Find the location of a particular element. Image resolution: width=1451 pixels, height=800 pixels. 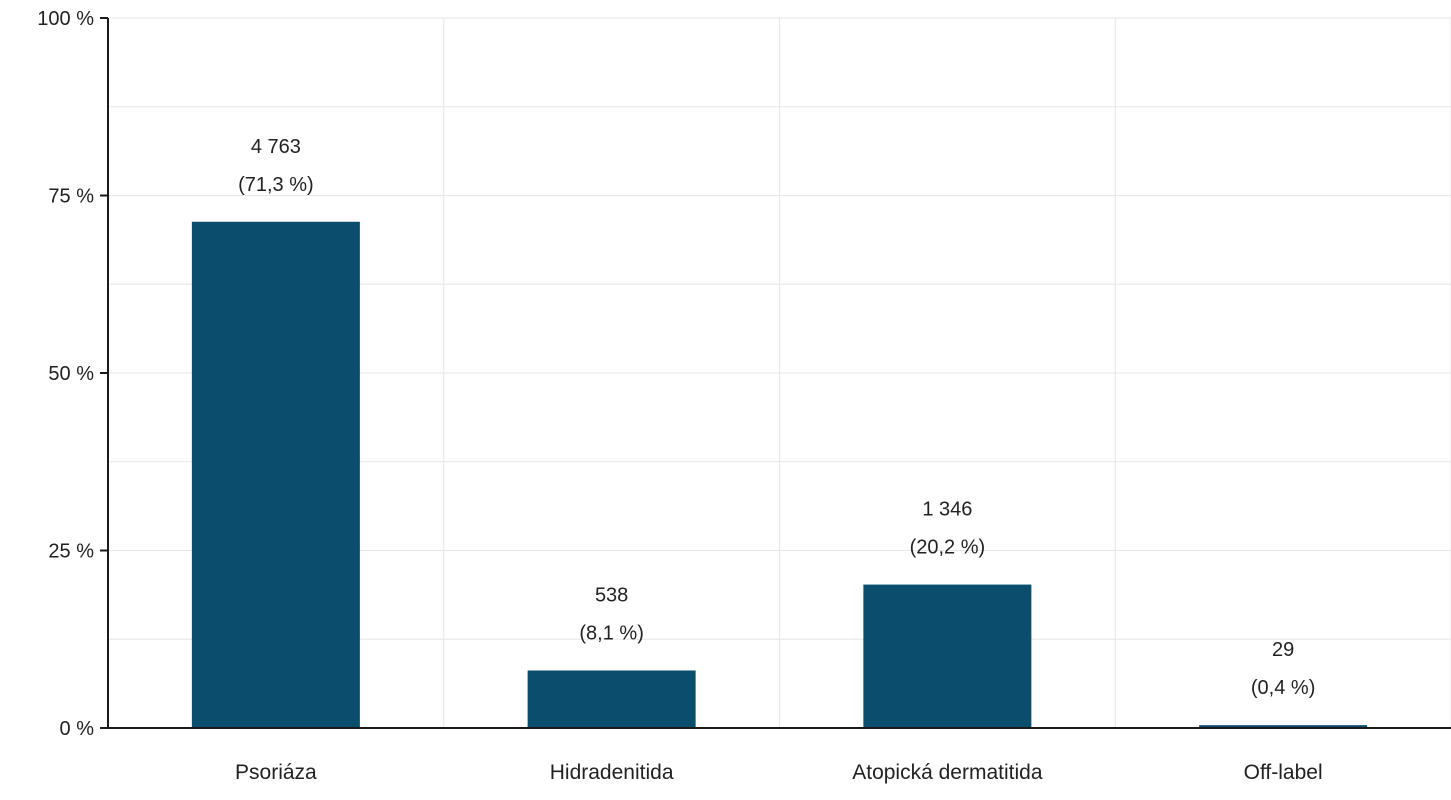

y-tick-label: 50 % is located at coordinates (71, 374).